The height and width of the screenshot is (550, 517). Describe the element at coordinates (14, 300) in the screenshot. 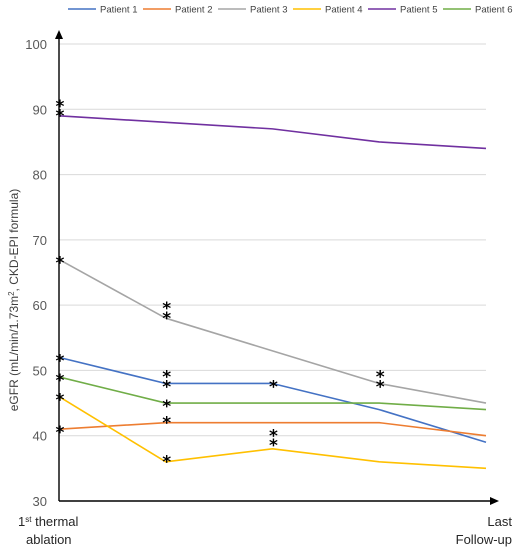

I see `y-axis-label: eGFR (mL/min/1.73m2, CKD-EPI formula)` at that location.